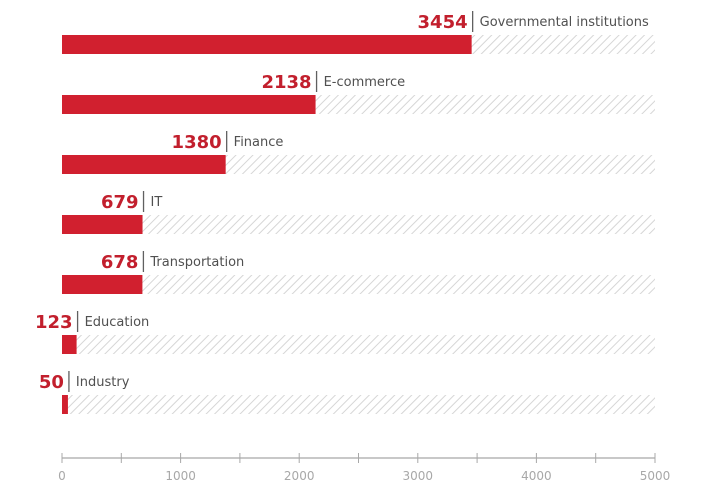 This screenshot has width=717, height=496. What do you see at coordinates (117, 322) in the screenshot?
I see `category-label: Education` at bounding box center [117, 322].